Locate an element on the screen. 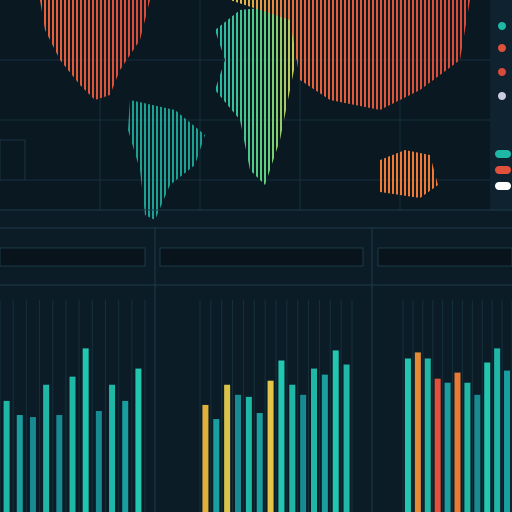 The height and width of the screenshot is (512, 512). sidebar is located at coordinates (501, 105).